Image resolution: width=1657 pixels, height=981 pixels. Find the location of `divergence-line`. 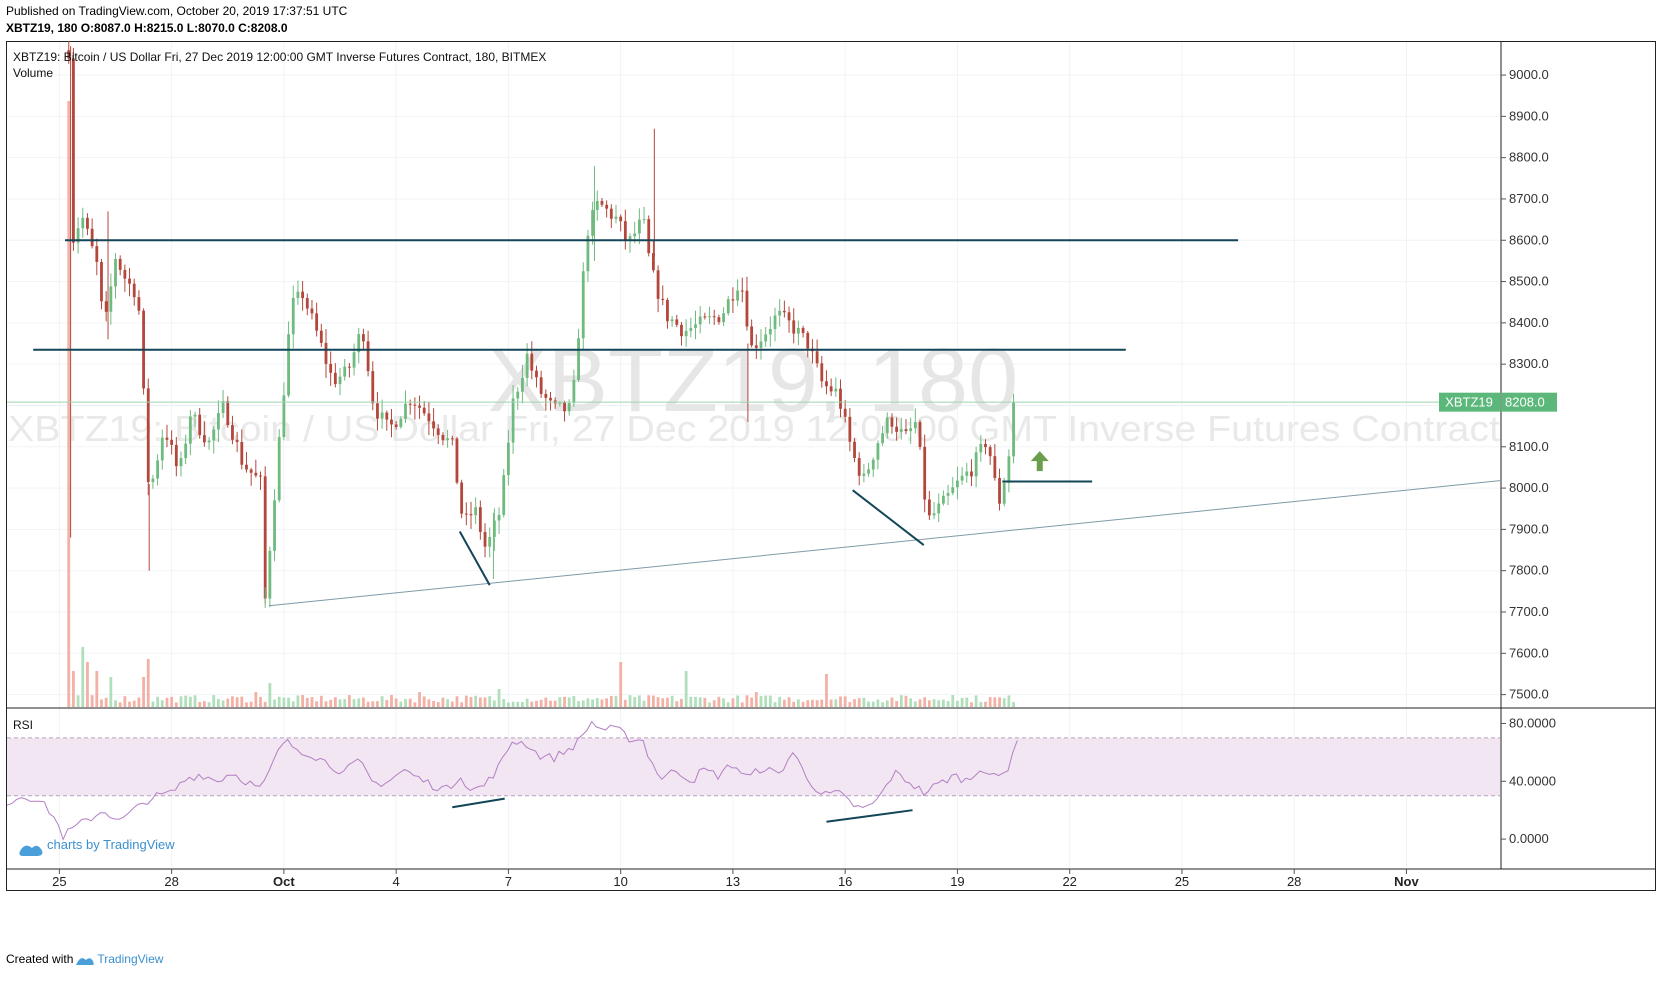

divergence-line is located at coordinates (474, 558).